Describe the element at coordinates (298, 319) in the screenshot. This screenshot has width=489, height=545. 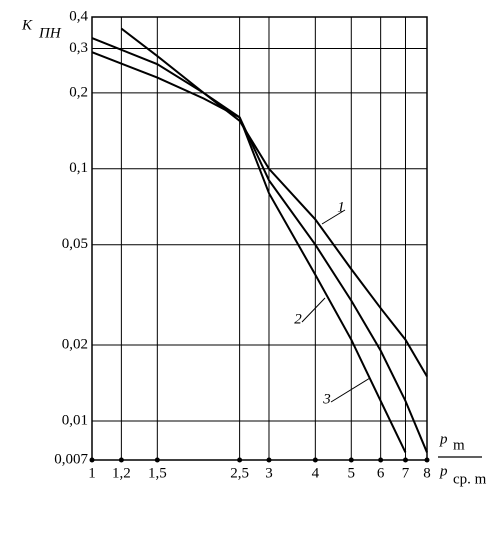
I see `curve-label: 2` at that location.